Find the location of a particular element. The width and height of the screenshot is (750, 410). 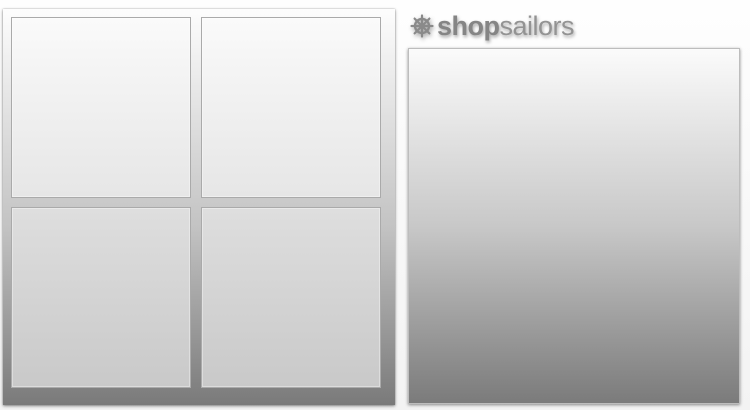

grid-tile-bottom-left is located at coordinates (101, 297).